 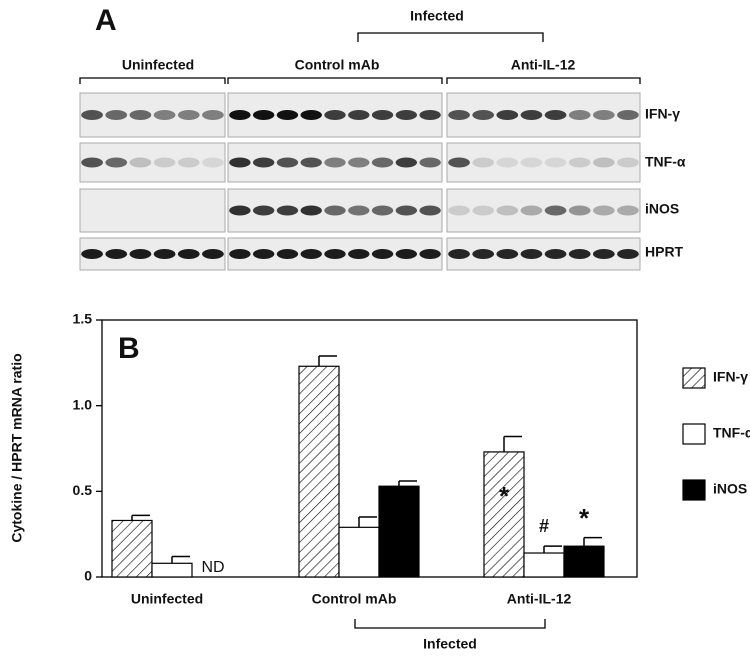 What do you see at coordinates (83, 319) in the screenshot?
I see `y-tick-label: 1.5` at bounding box center [83, 319].